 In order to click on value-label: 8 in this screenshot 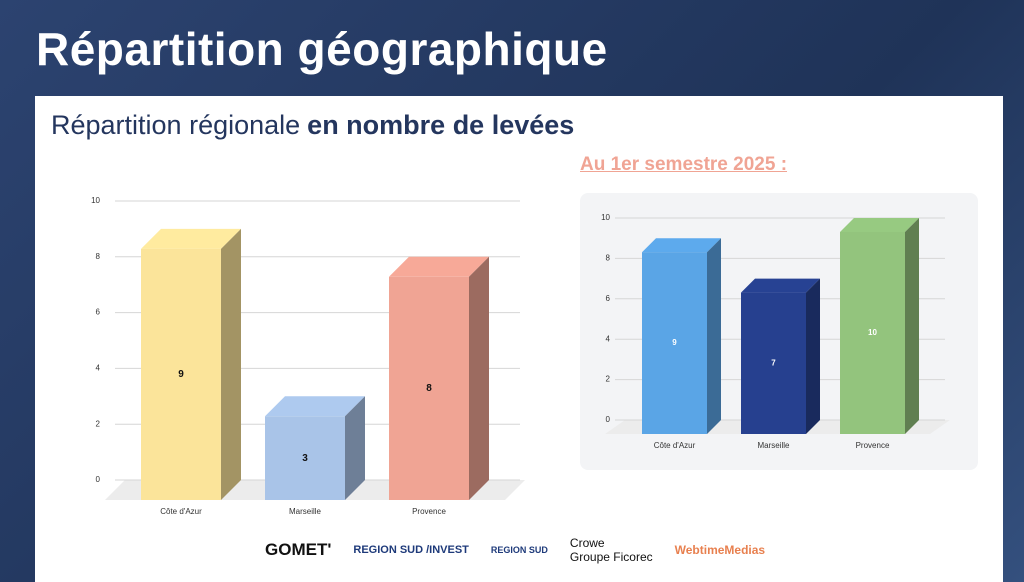, I will do `click(429, 388)`.